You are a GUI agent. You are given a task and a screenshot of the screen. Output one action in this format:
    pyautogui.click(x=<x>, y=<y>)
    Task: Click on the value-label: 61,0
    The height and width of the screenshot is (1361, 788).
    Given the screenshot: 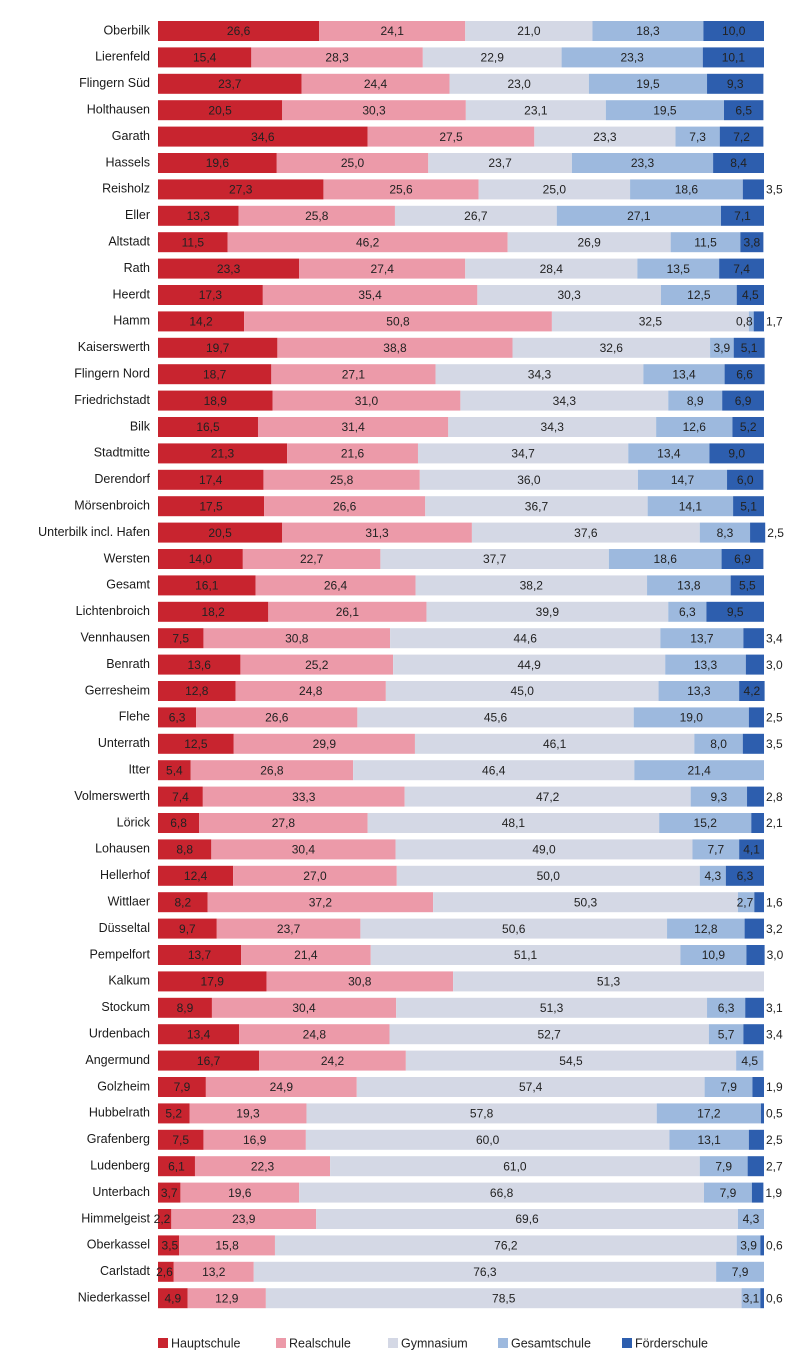 What is the action you would take?
    pyautogui.click(x=515, y=1166)
    